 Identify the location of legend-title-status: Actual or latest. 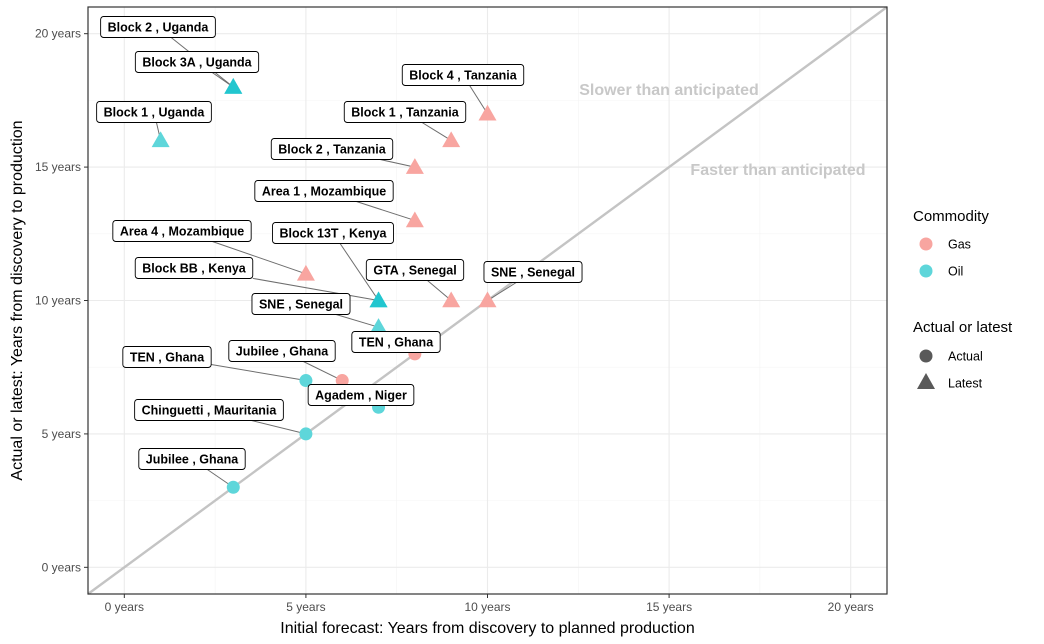
(963, 327).